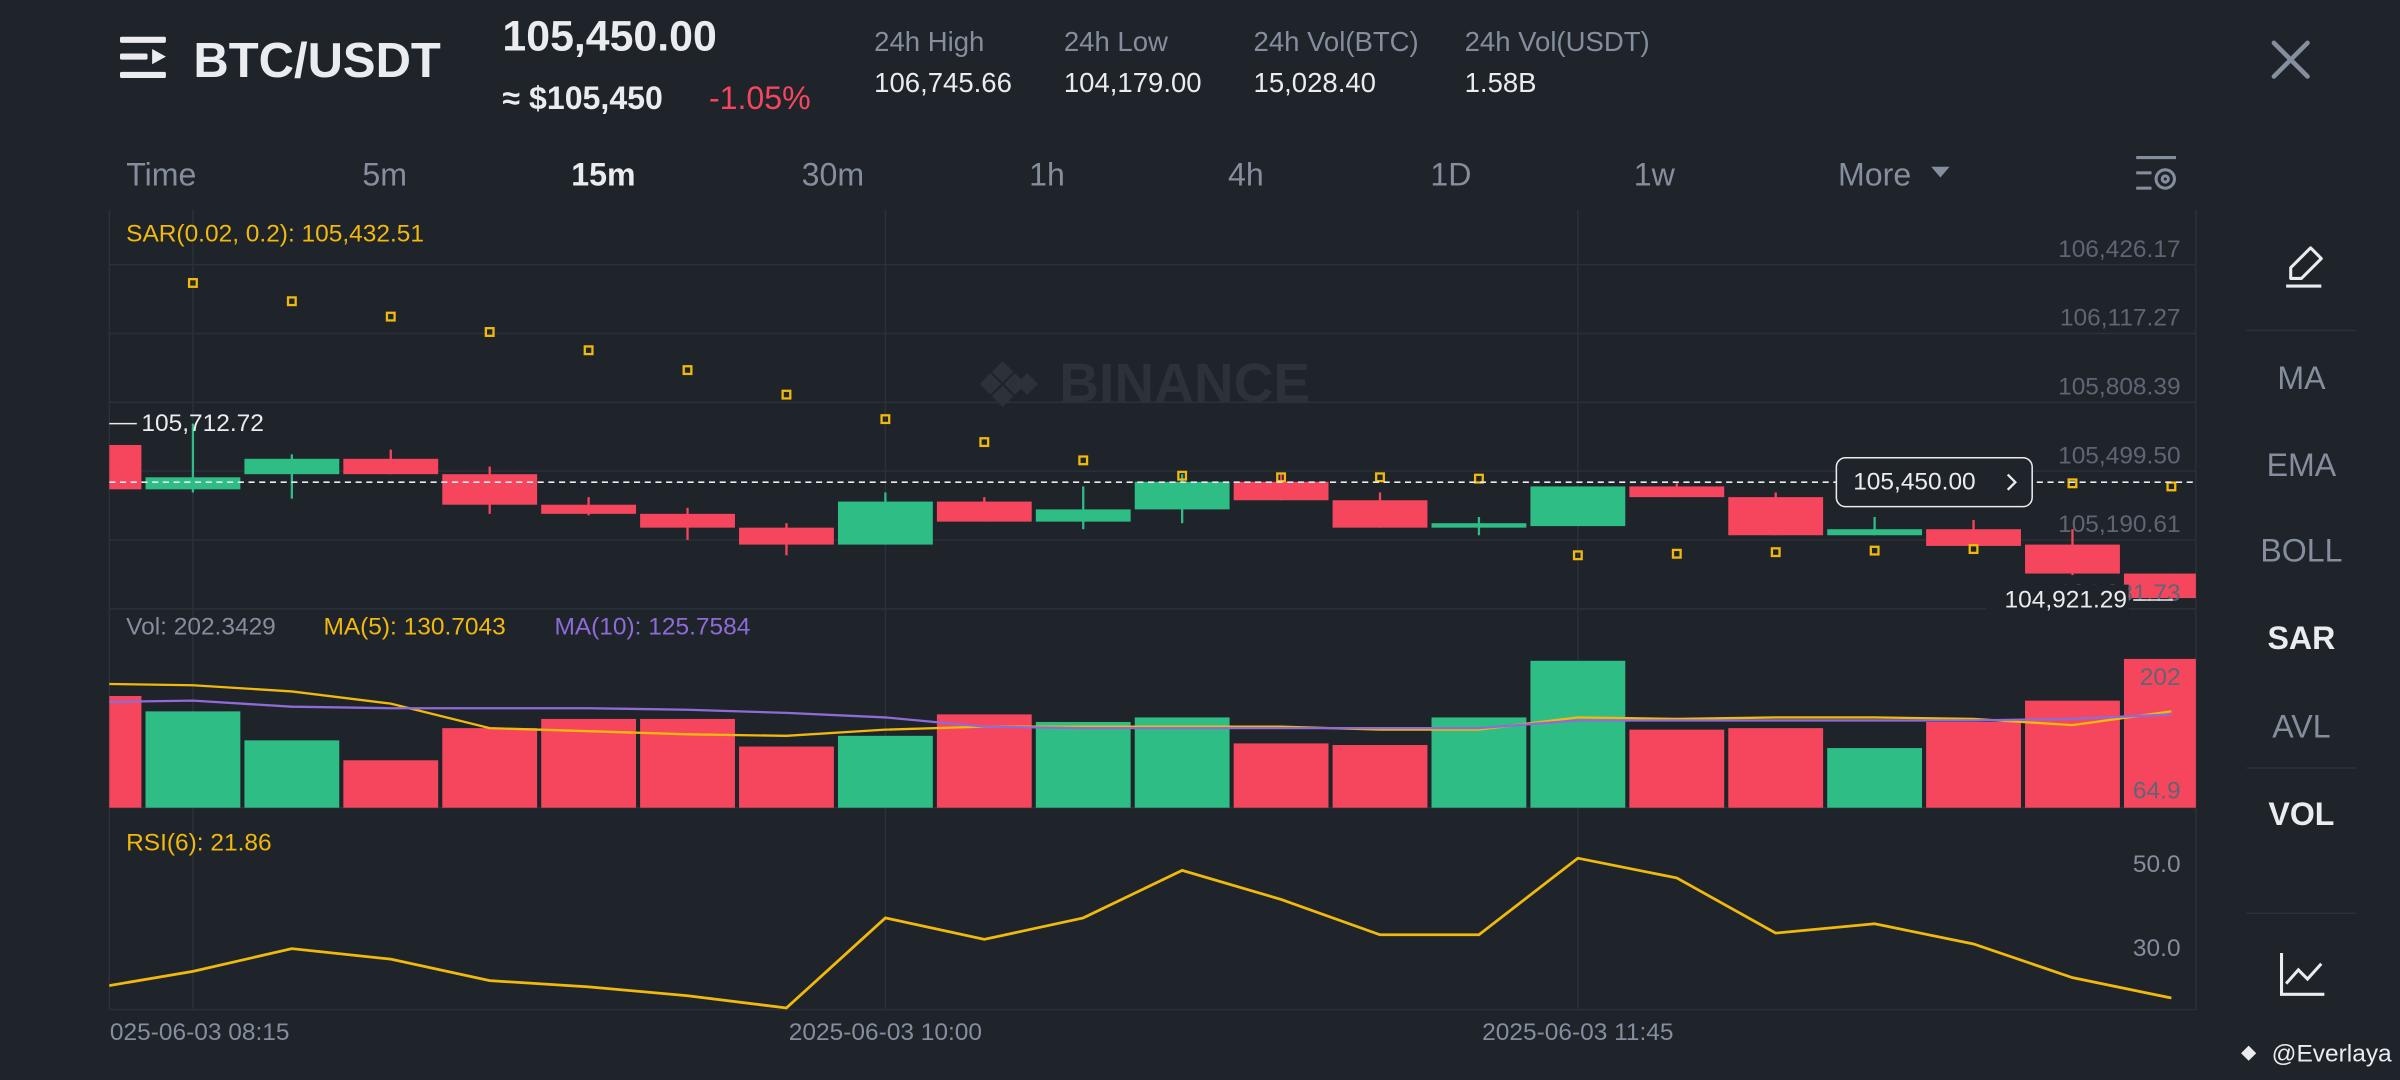 Image resolution: width=2400 pixels, height=1080 pixels. Describe the element at coordinates (2301, 814) in the screenshot. I see `indicator-item: VOL` at that location.